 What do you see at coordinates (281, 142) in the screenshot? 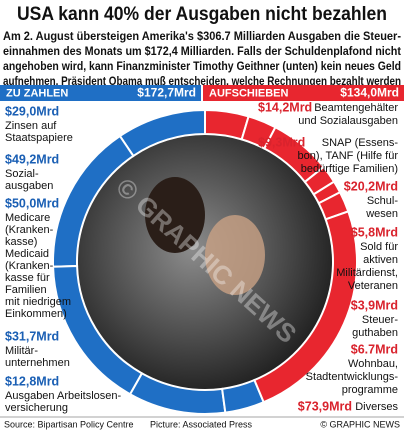
I see `value-label: $9,3Mrd` at bounding box center [281, 142].